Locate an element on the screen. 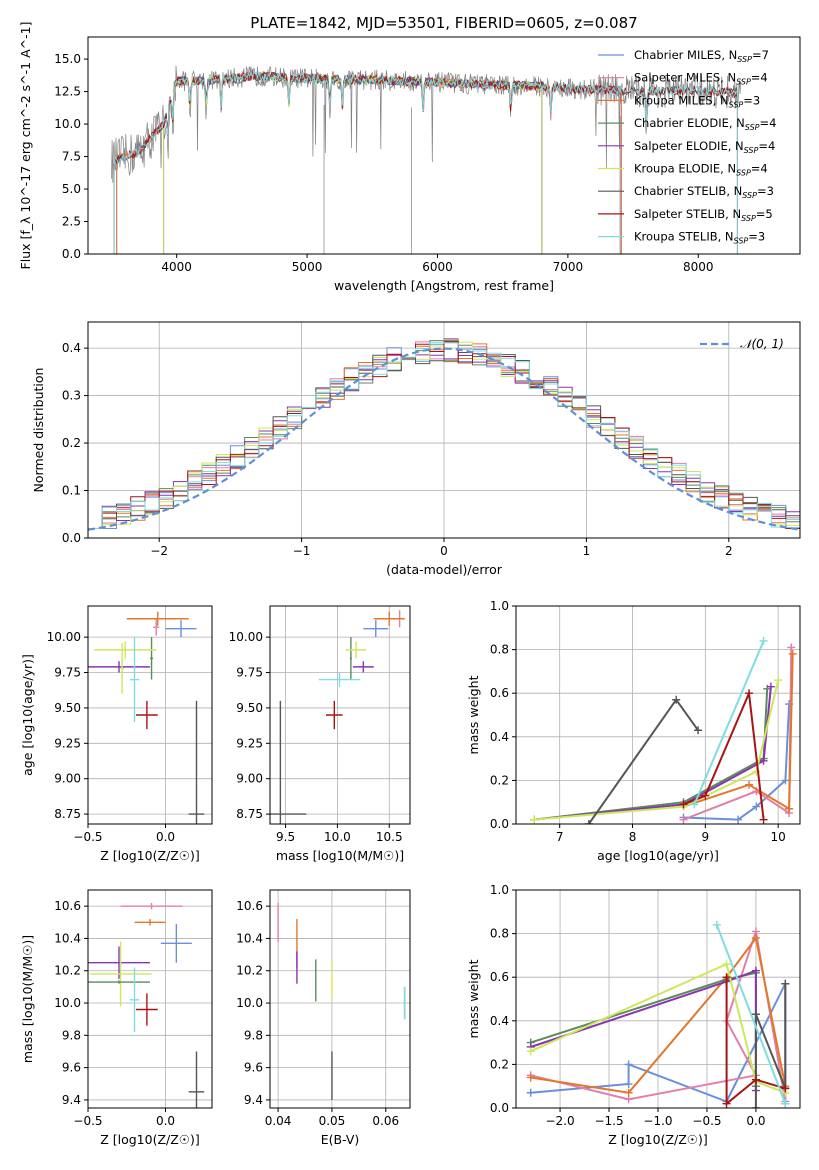 This screenshot has height=1170, width=819. y-tick-label: 9.6 is located at coordinates (253, 1068).